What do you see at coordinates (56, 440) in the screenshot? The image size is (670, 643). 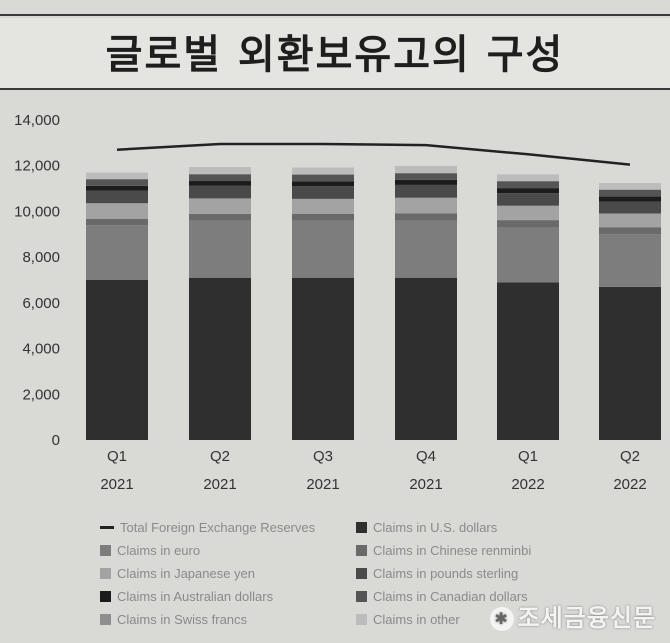 I see `y-tick-label: 0` at bounding box center [56, 440].